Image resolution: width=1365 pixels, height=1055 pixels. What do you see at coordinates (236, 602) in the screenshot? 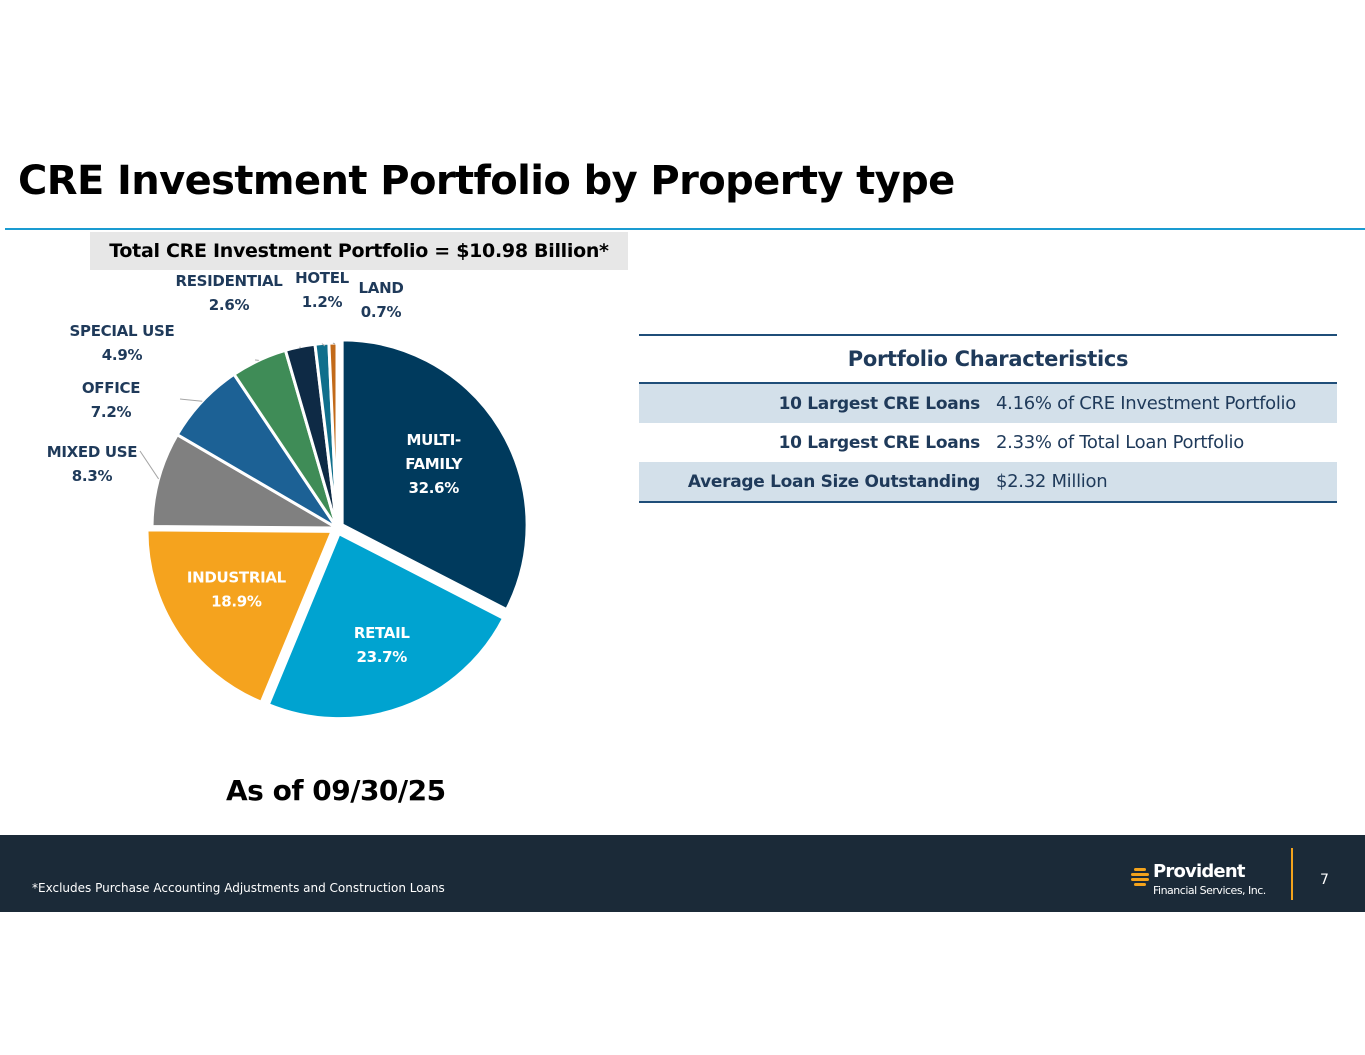
I see `slice-value-label: 18.9%` at bounding box center [236, 602].